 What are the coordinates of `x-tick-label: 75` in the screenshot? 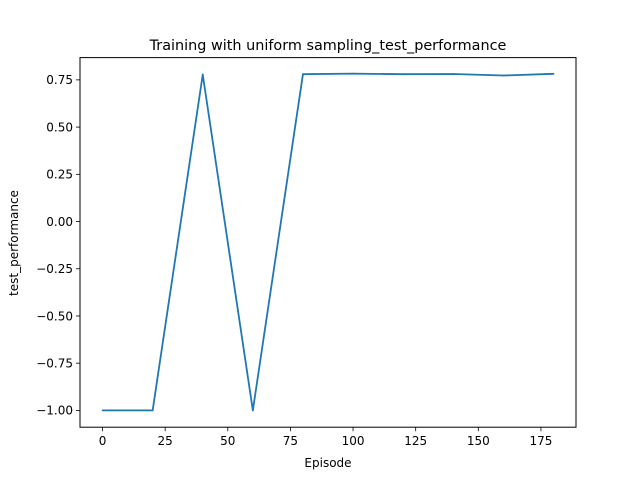 It's located at (290, 441).